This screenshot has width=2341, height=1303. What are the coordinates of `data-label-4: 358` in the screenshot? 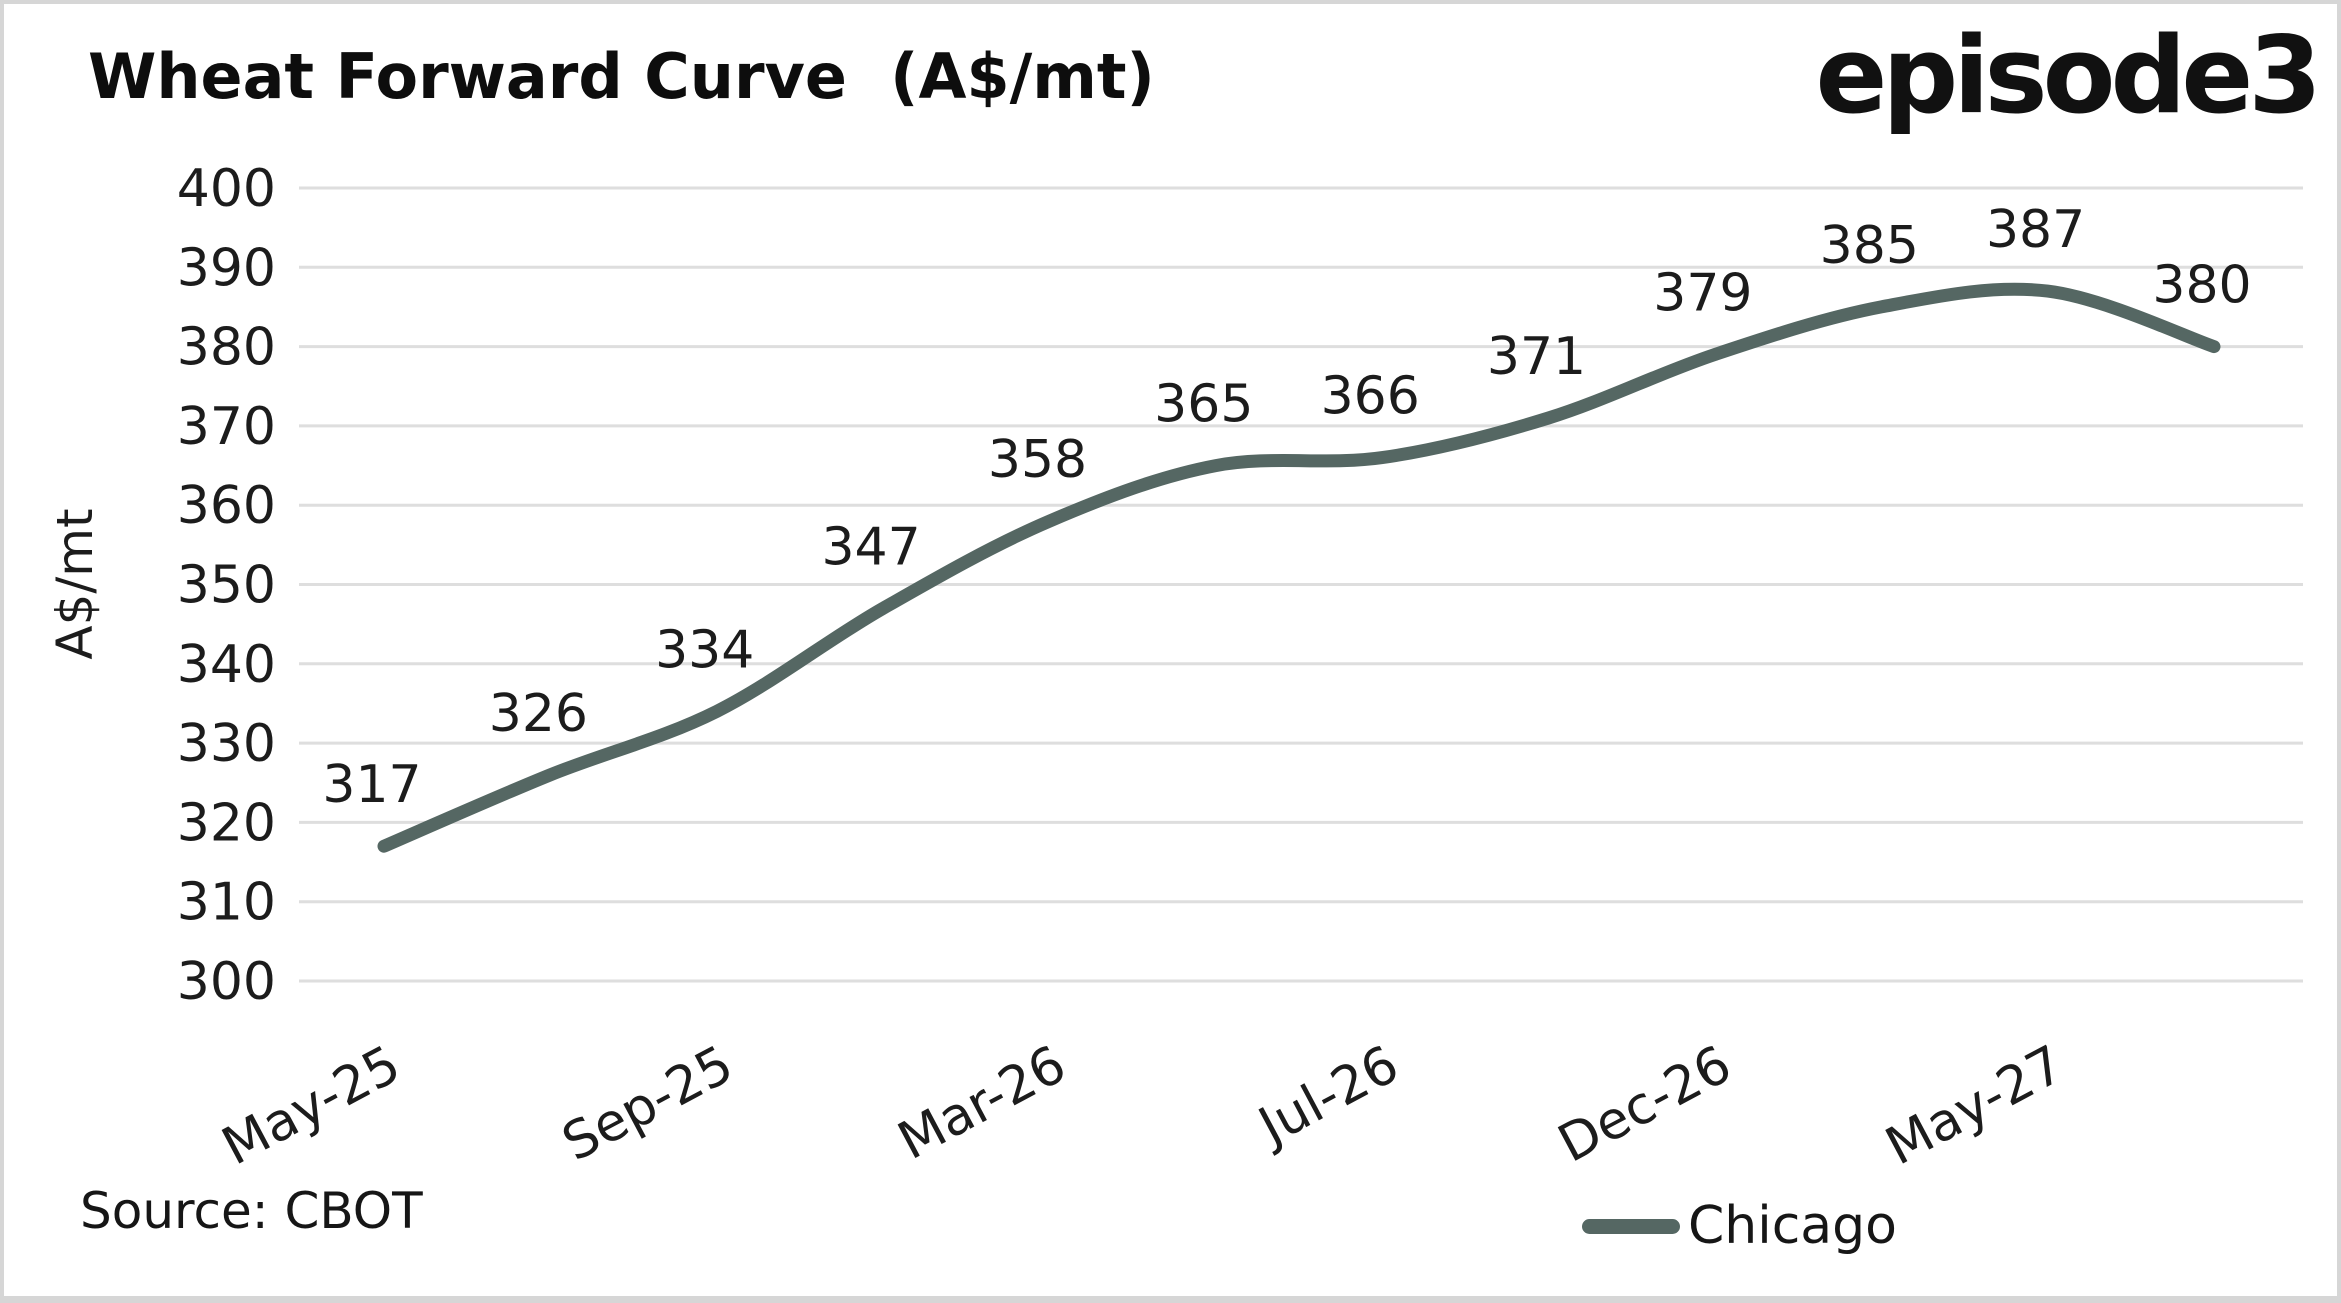 It's located at (1037, 460).